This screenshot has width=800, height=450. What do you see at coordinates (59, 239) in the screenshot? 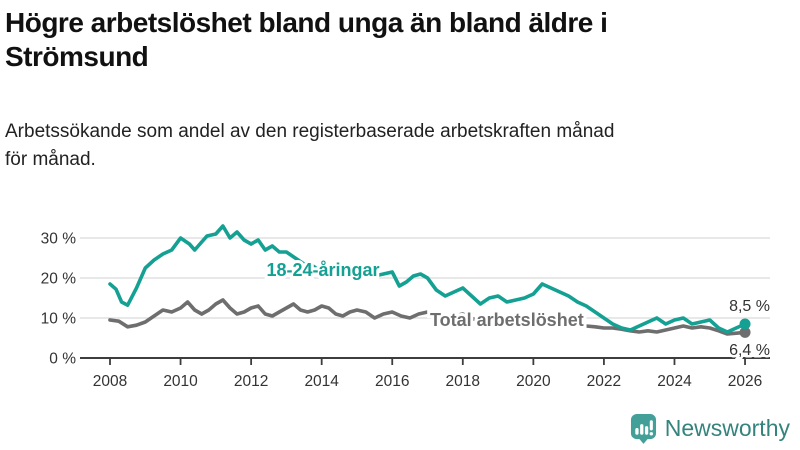
I see `y-tick-label-30: 30 %` at bounding box center [59, 239].